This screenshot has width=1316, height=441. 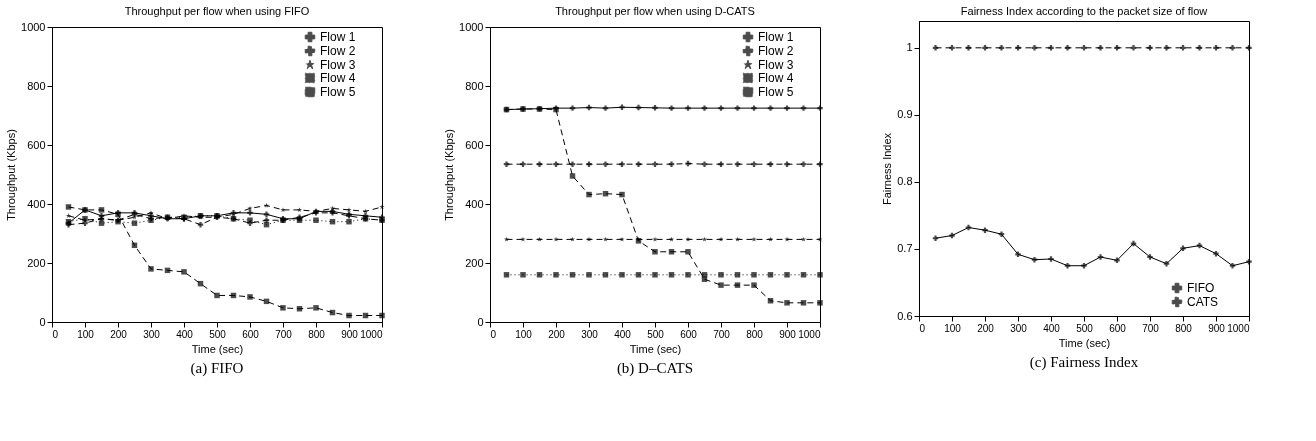 What do you see at coordinates (905, 114) in the screenshot?
I see `y-tick-label: 0.9` at bounding box center [905, 114].